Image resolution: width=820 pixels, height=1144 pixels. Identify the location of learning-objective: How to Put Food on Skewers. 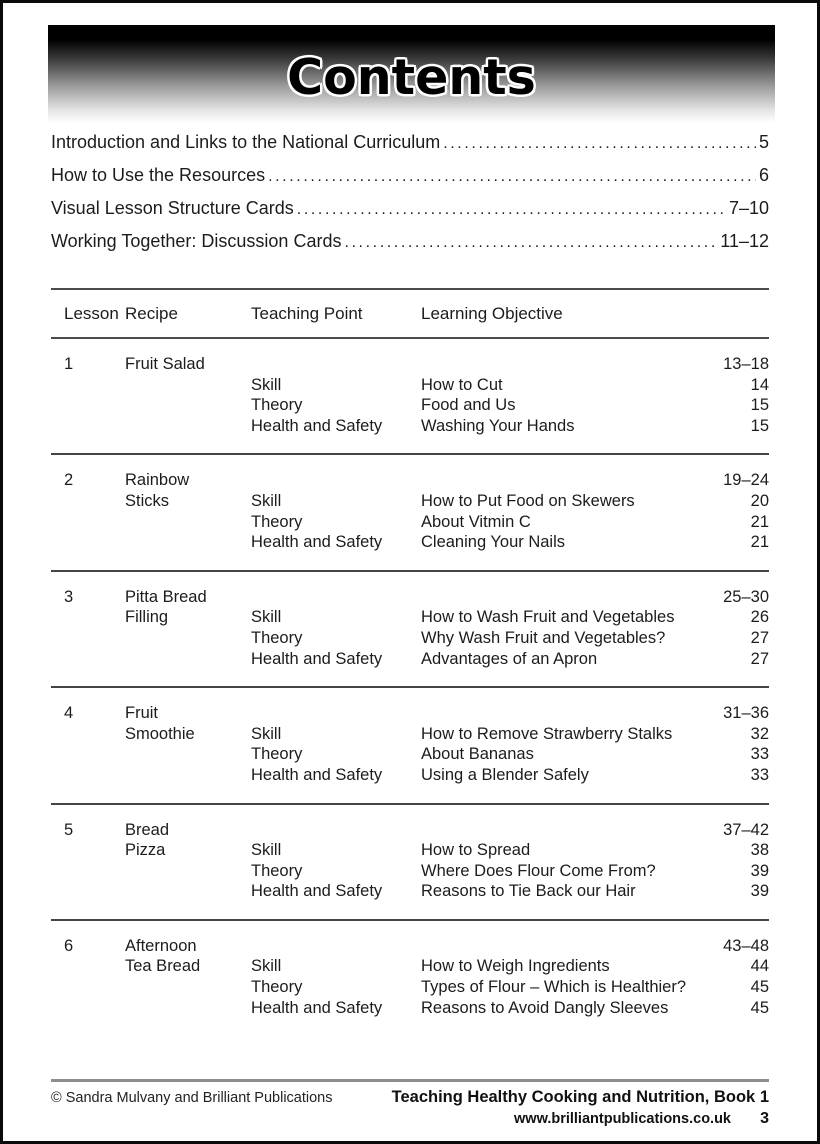
(528, 500).